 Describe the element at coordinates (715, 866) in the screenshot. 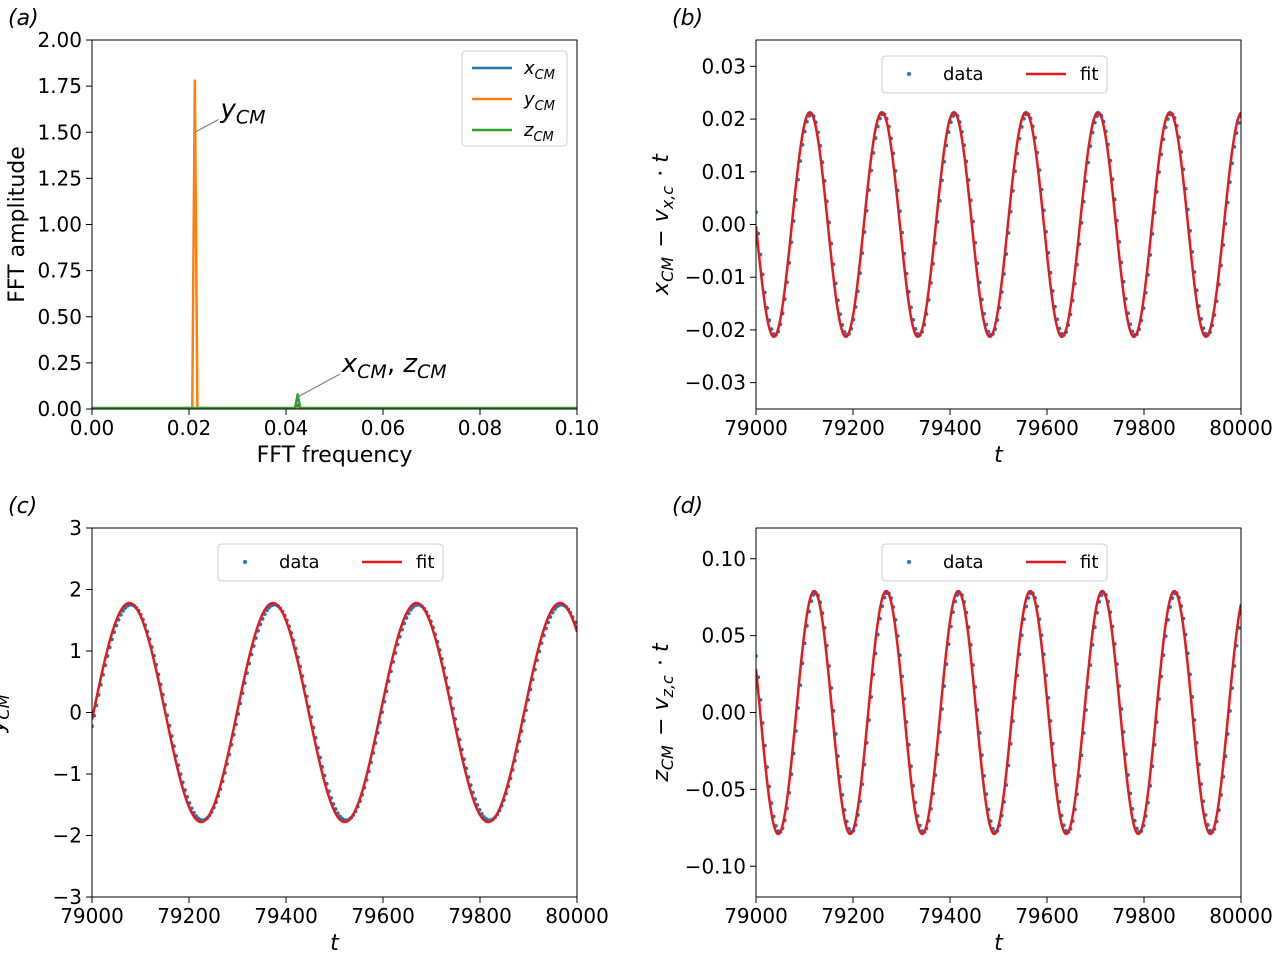

I see `y-tick-label: −0.10` at that location.